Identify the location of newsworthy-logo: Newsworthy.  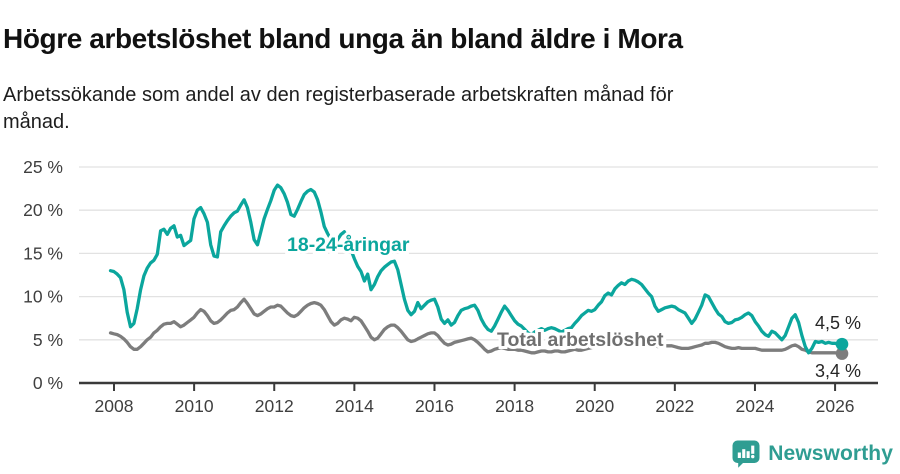
(812, 454).